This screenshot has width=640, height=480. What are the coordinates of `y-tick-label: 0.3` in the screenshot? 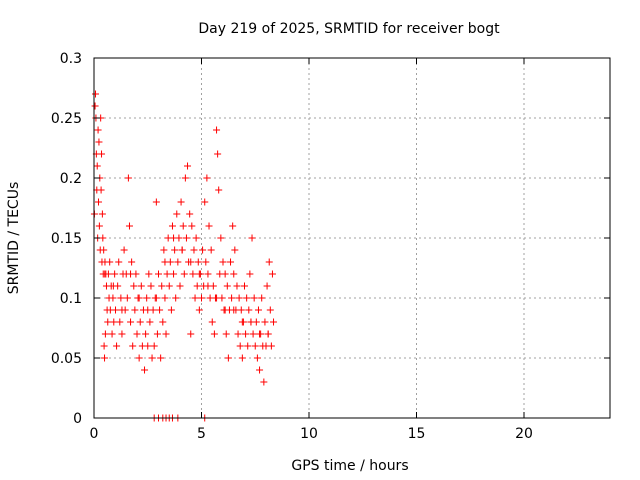 It's located at (71, 59).